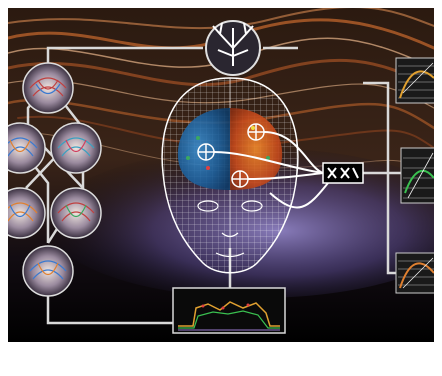 The width and height of the screenshot is (442, 376). I want to click on neuron-tree-icon, so click(233, 48).